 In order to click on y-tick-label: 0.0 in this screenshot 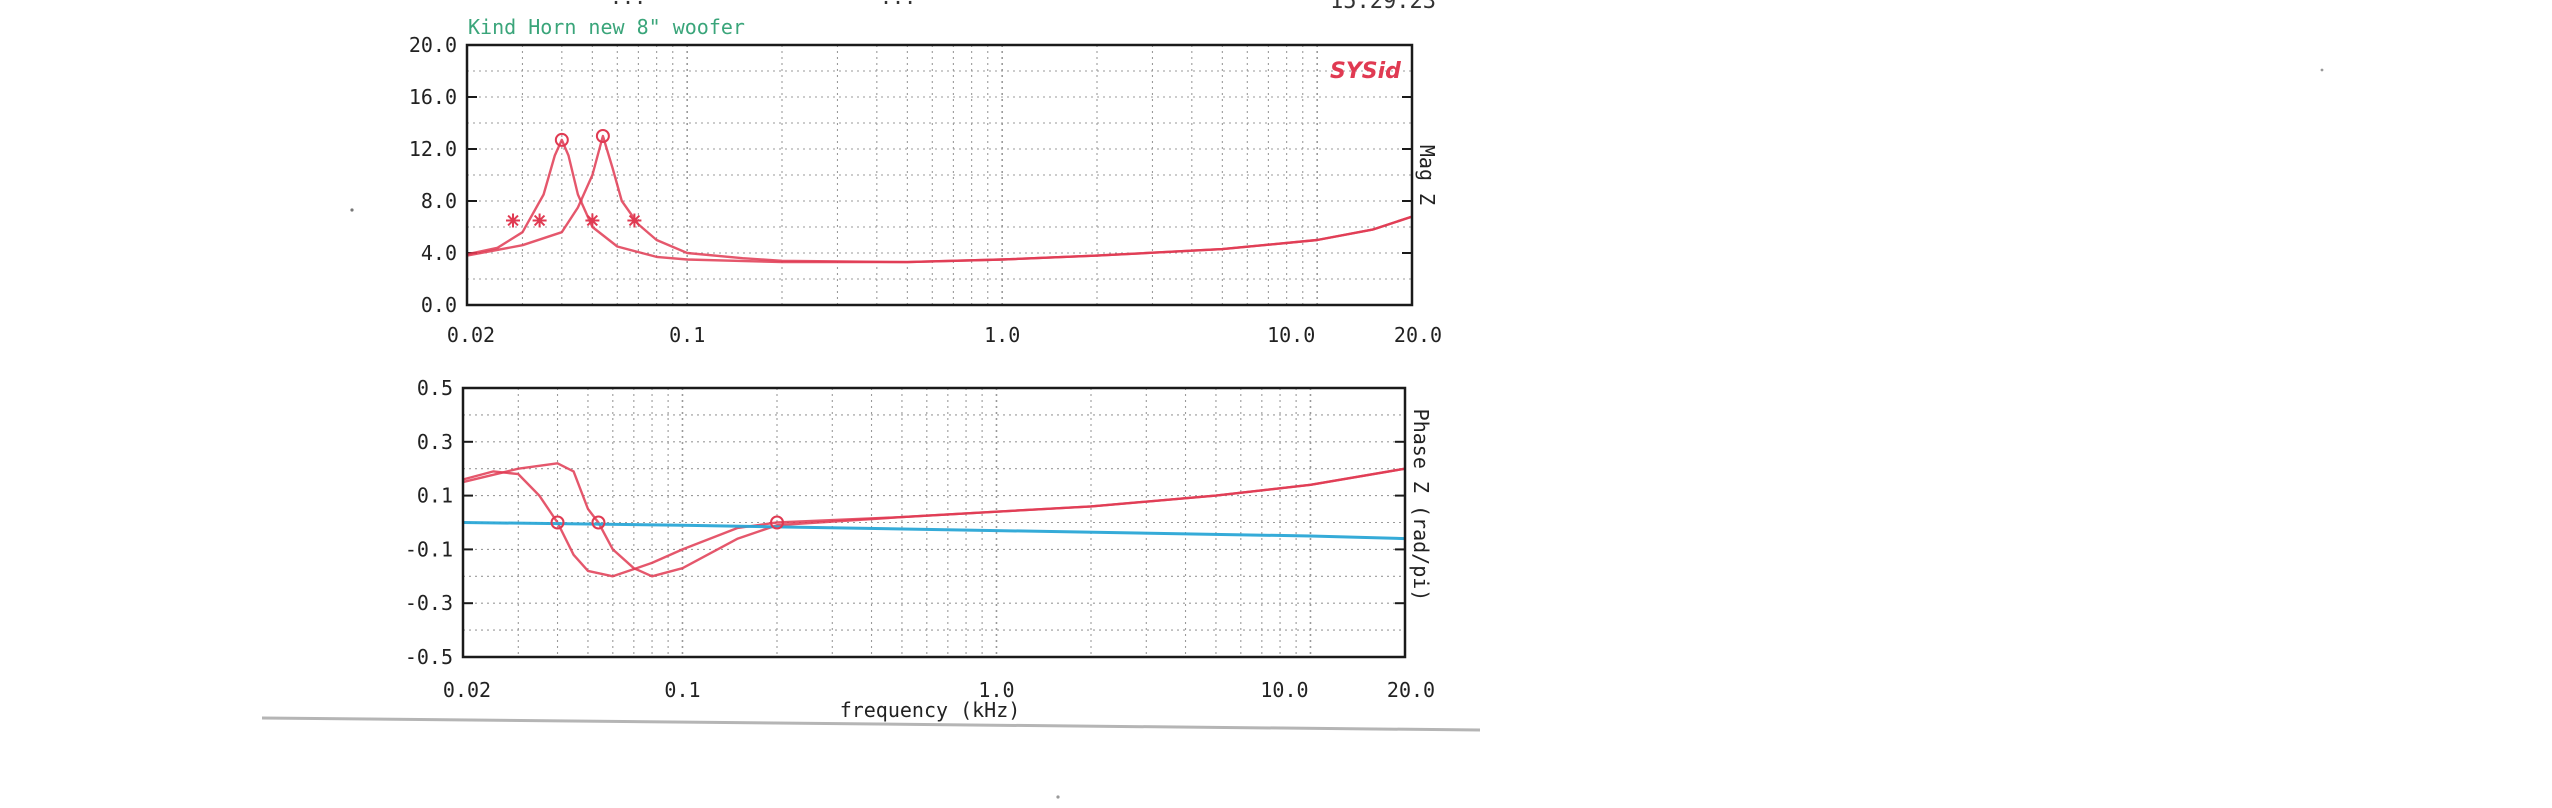, I will do `click(439, 305)`.